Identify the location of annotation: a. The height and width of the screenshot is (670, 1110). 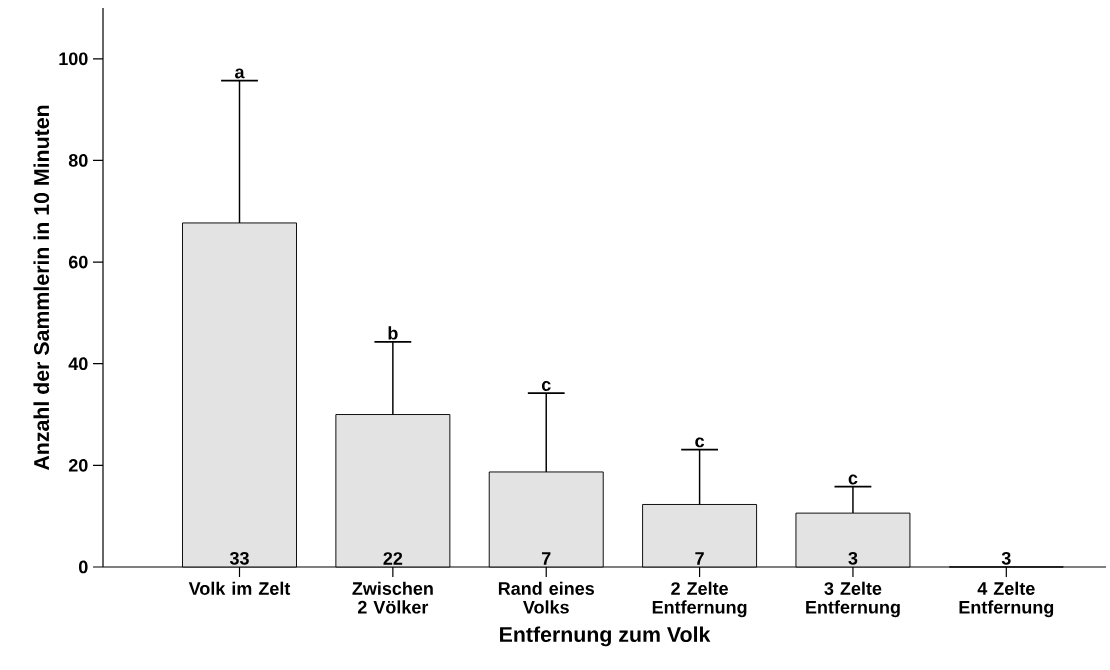
(240, 73).